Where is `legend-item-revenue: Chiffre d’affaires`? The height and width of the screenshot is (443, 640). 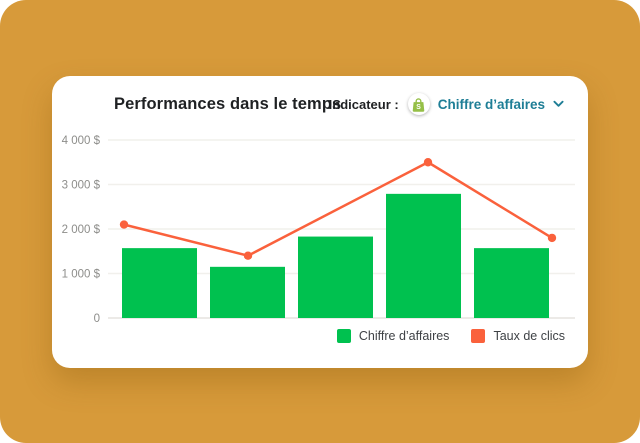
legend-item-revenue: Chiffre d’affaires is located at coordinates (393, 336).